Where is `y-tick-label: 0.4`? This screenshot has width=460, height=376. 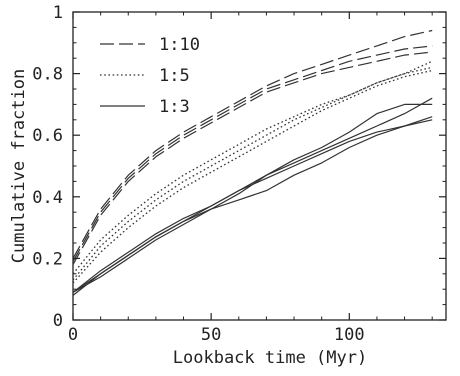 y-tick-label: 0.4 is located at coordinates (47, 198).